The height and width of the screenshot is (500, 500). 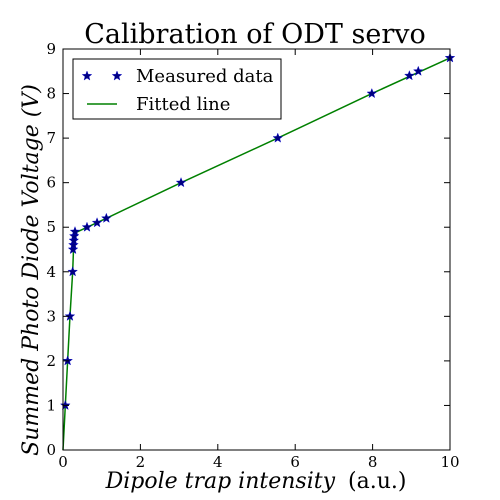 What do you see at coordinates (254, 34) in the screenshot?
I see `chart-title: Calibration of ODT servo` at bounding box center [254, 34].